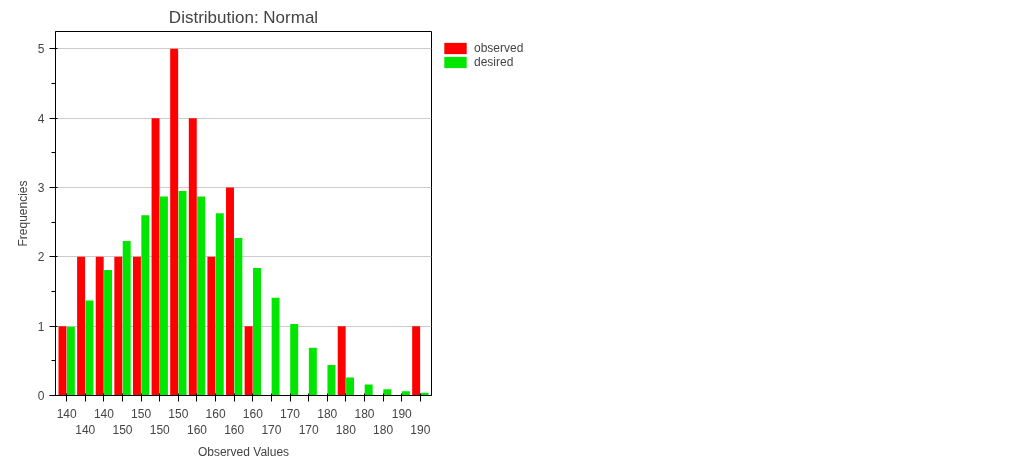 Image resolution: width=1011 pixels, height=468 pixels. Describe the element at coordinates (41, 396) in the screenshot. I see `y-tick-label: 0` at that location.